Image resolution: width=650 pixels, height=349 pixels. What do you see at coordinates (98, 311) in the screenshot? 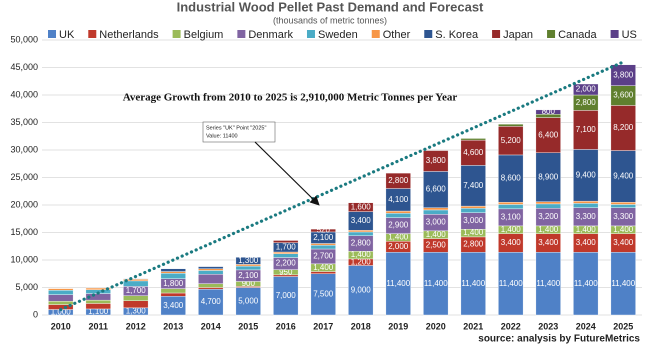
I see `data-label: 1,100` at bounding box center [98, 311].